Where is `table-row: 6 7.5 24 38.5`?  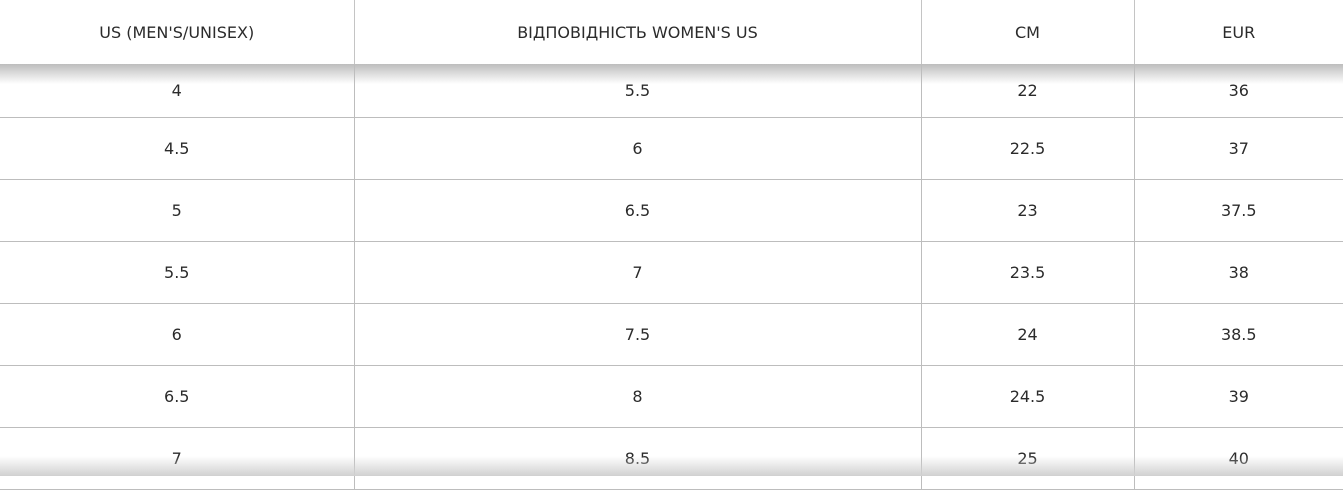 table-row: 6 7.5 24 38.5 is located at coordinates (671, 334).